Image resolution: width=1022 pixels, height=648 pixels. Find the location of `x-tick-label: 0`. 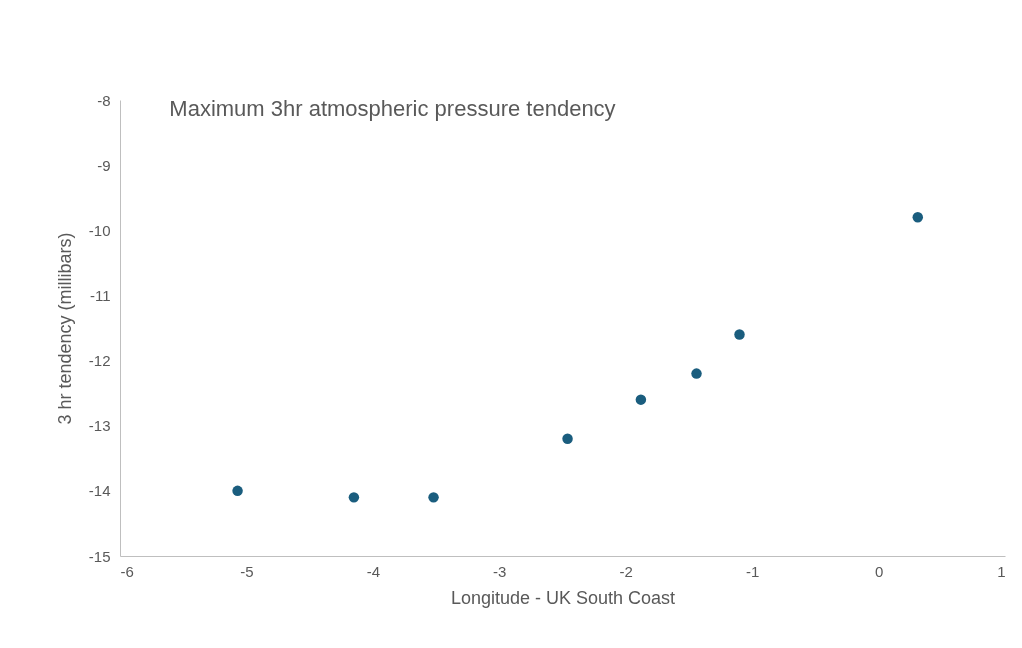

x-tick-label: 0 is located at coordinates (879, 571).